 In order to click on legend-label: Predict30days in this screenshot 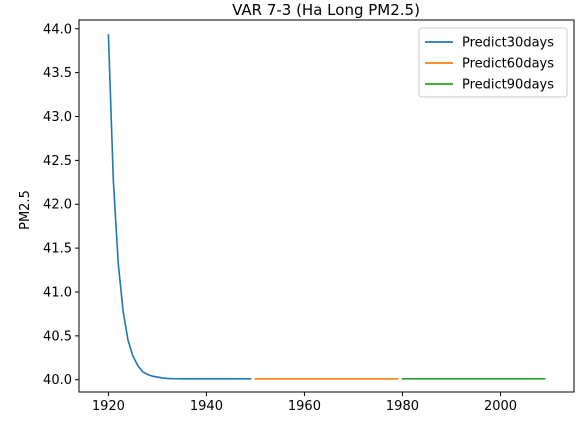, I will do `click(508, 43)`.